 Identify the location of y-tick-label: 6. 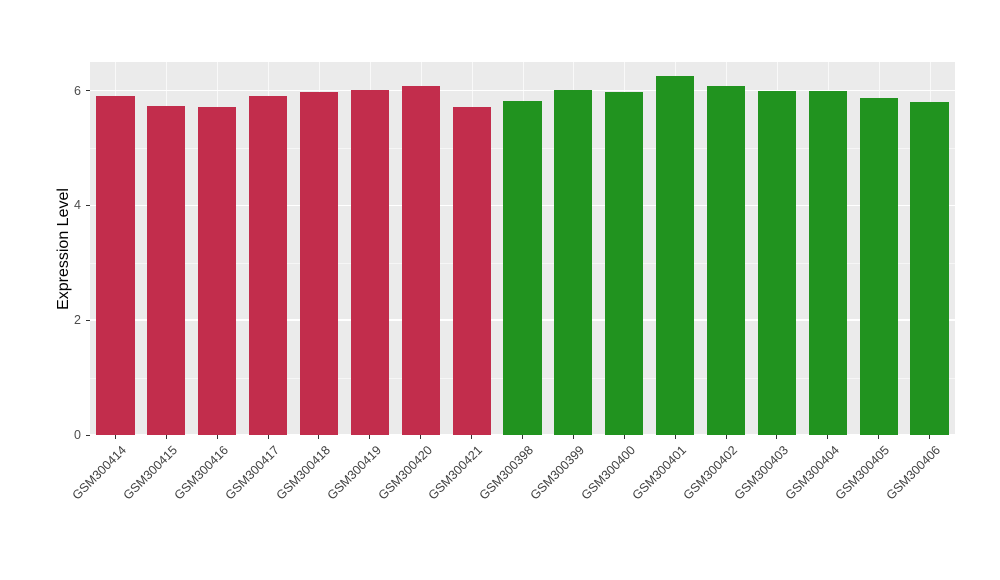
(77, 90).